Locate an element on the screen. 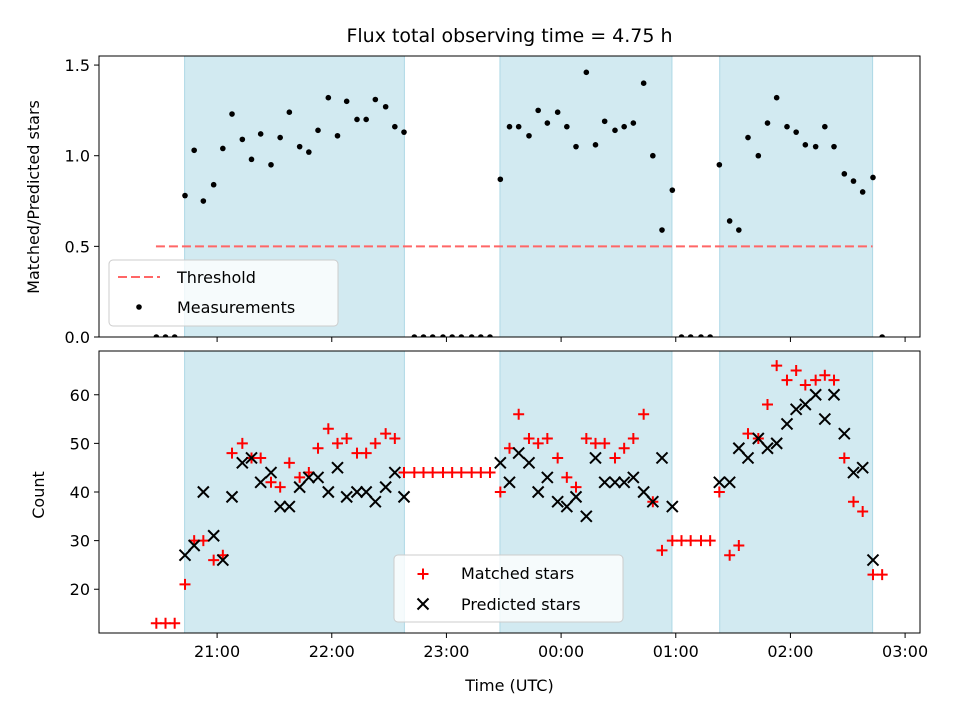  x-tick-label: 01:00 is located at coordinates (676, 651).